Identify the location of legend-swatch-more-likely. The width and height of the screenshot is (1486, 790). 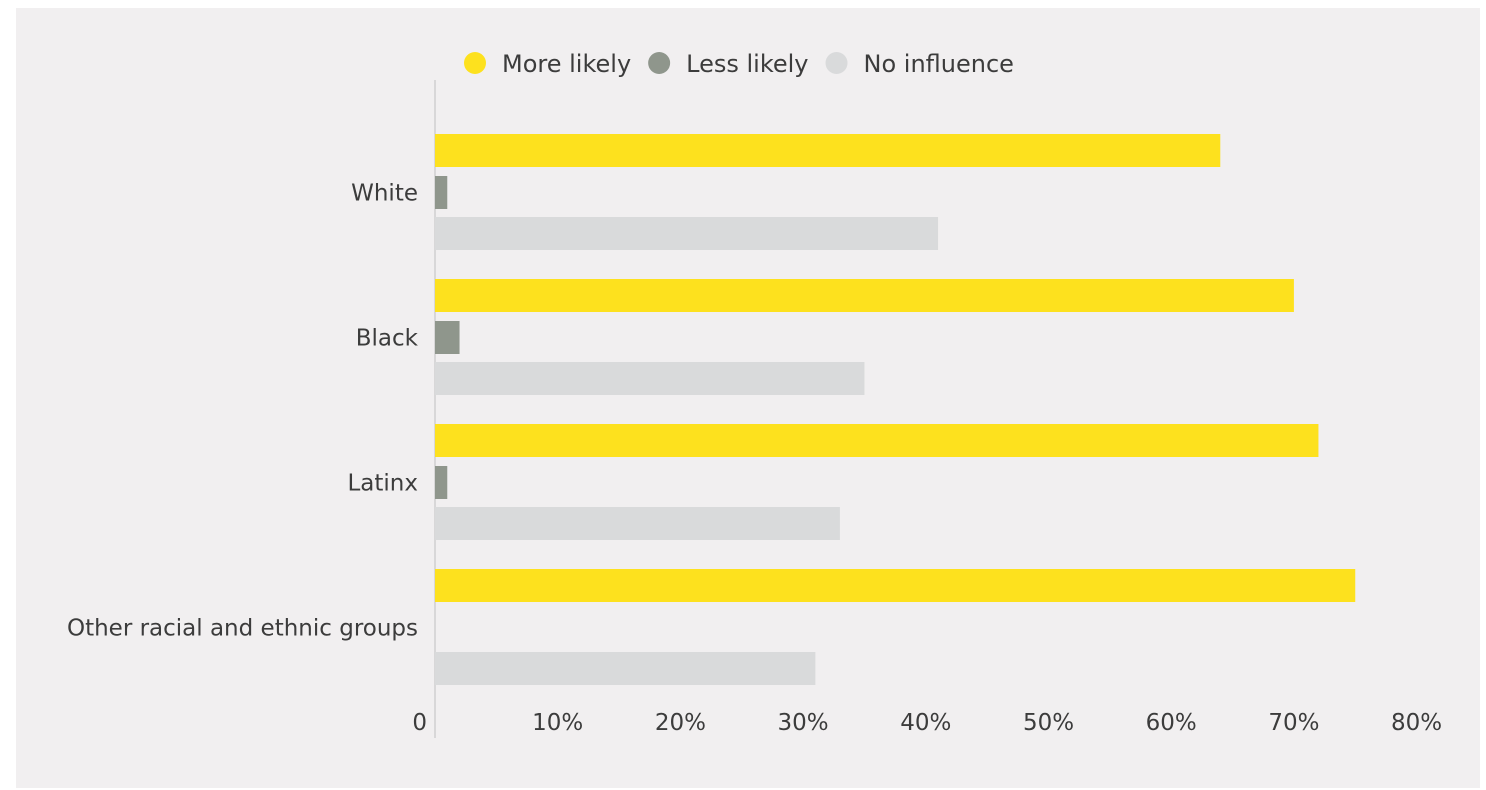
(475, 63).